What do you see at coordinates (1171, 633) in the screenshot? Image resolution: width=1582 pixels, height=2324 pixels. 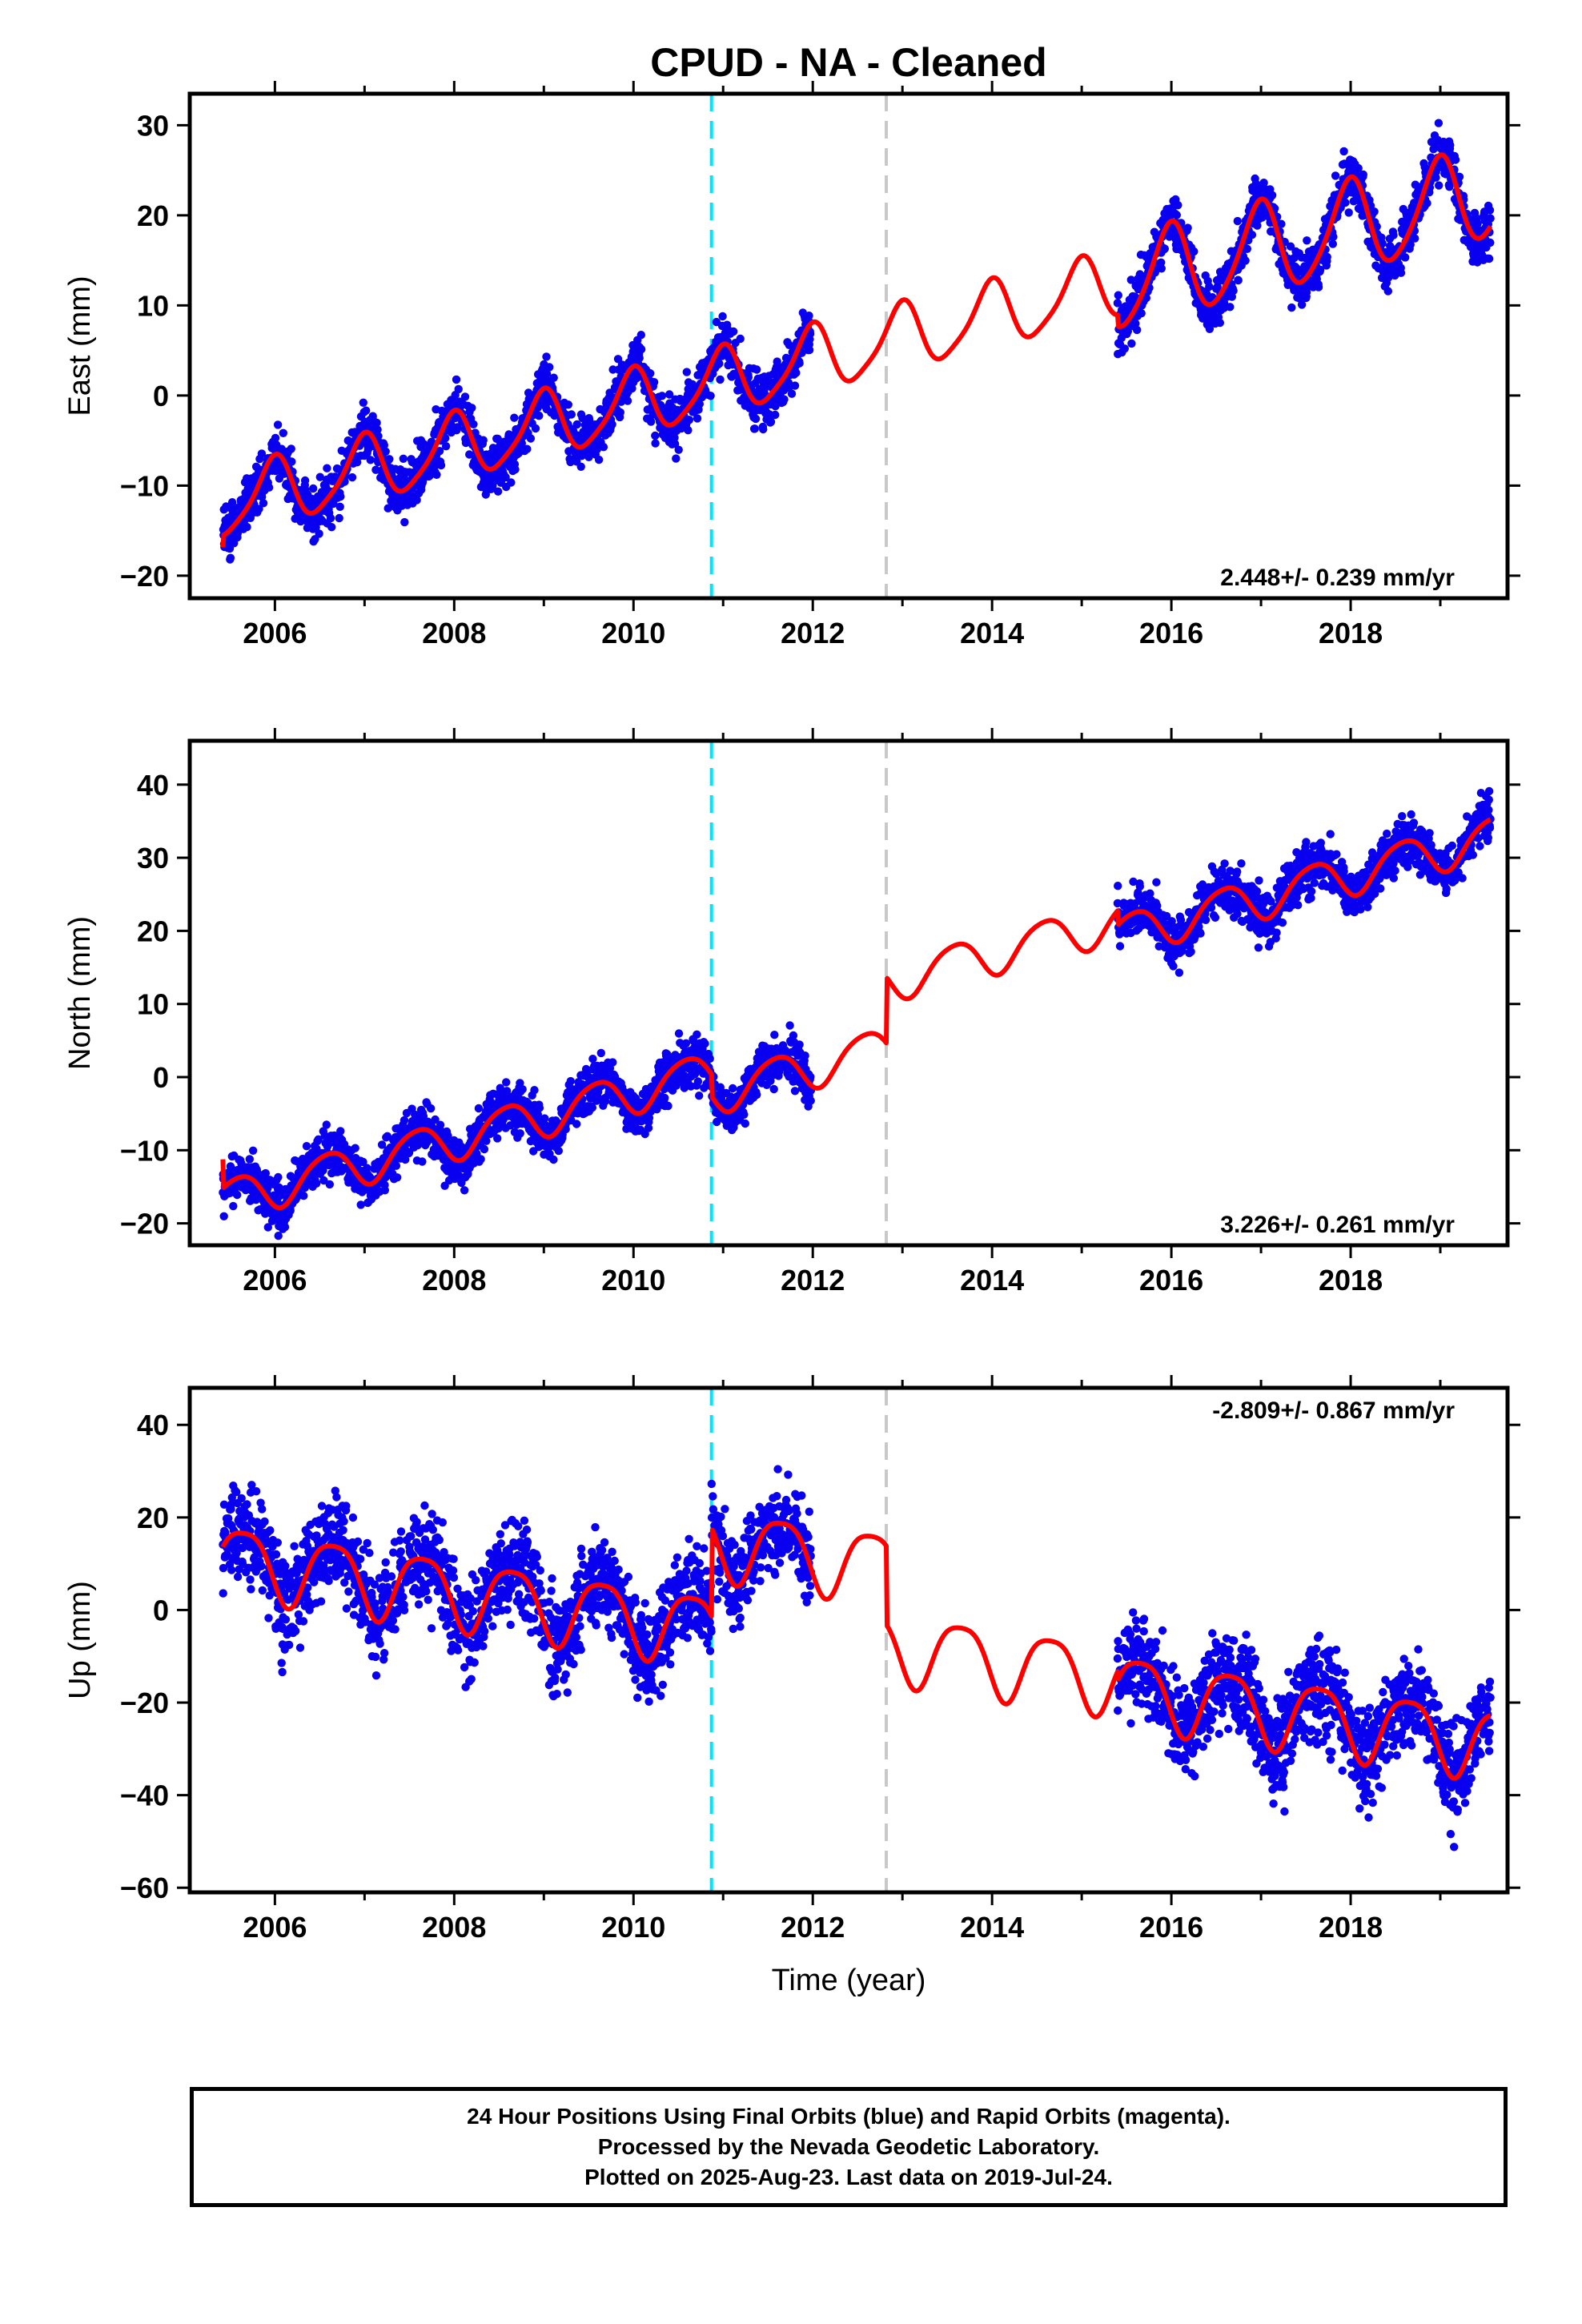 I see `x-tick-label: 2016` at bounding box center [1171, 633].